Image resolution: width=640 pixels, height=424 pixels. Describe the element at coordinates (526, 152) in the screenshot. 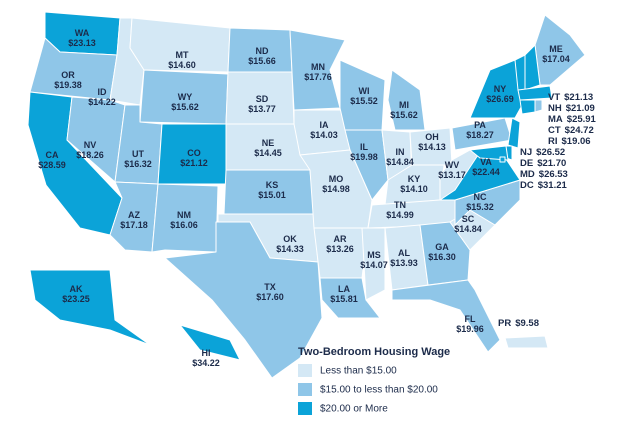

I see `state-abbr: NJ` at that location.